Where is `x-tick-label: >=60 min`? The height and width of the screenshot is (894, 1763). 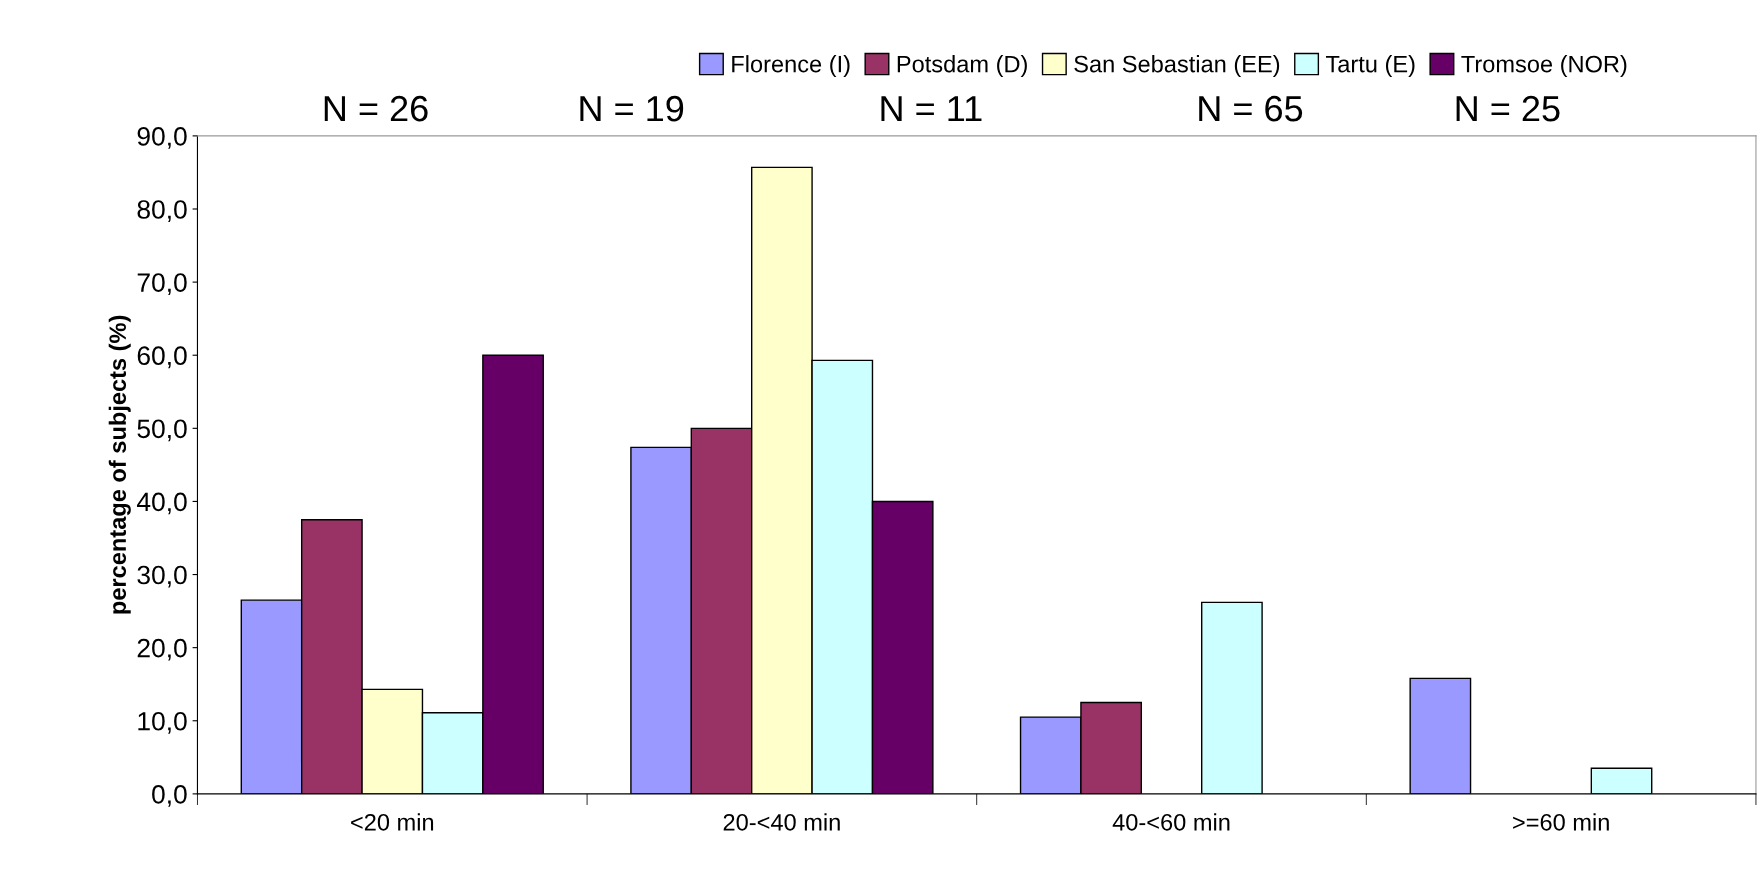
x-tick-label: >=60 min is located at coordinates (1561, 822).